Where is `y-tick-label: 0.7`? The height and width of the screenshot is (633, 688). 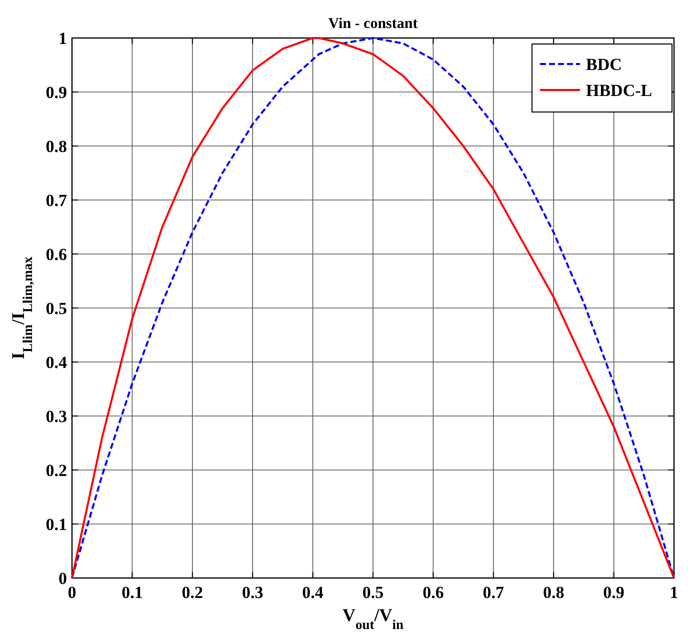 y-tick-label: 0.7 is located at coordinates (57, 200).